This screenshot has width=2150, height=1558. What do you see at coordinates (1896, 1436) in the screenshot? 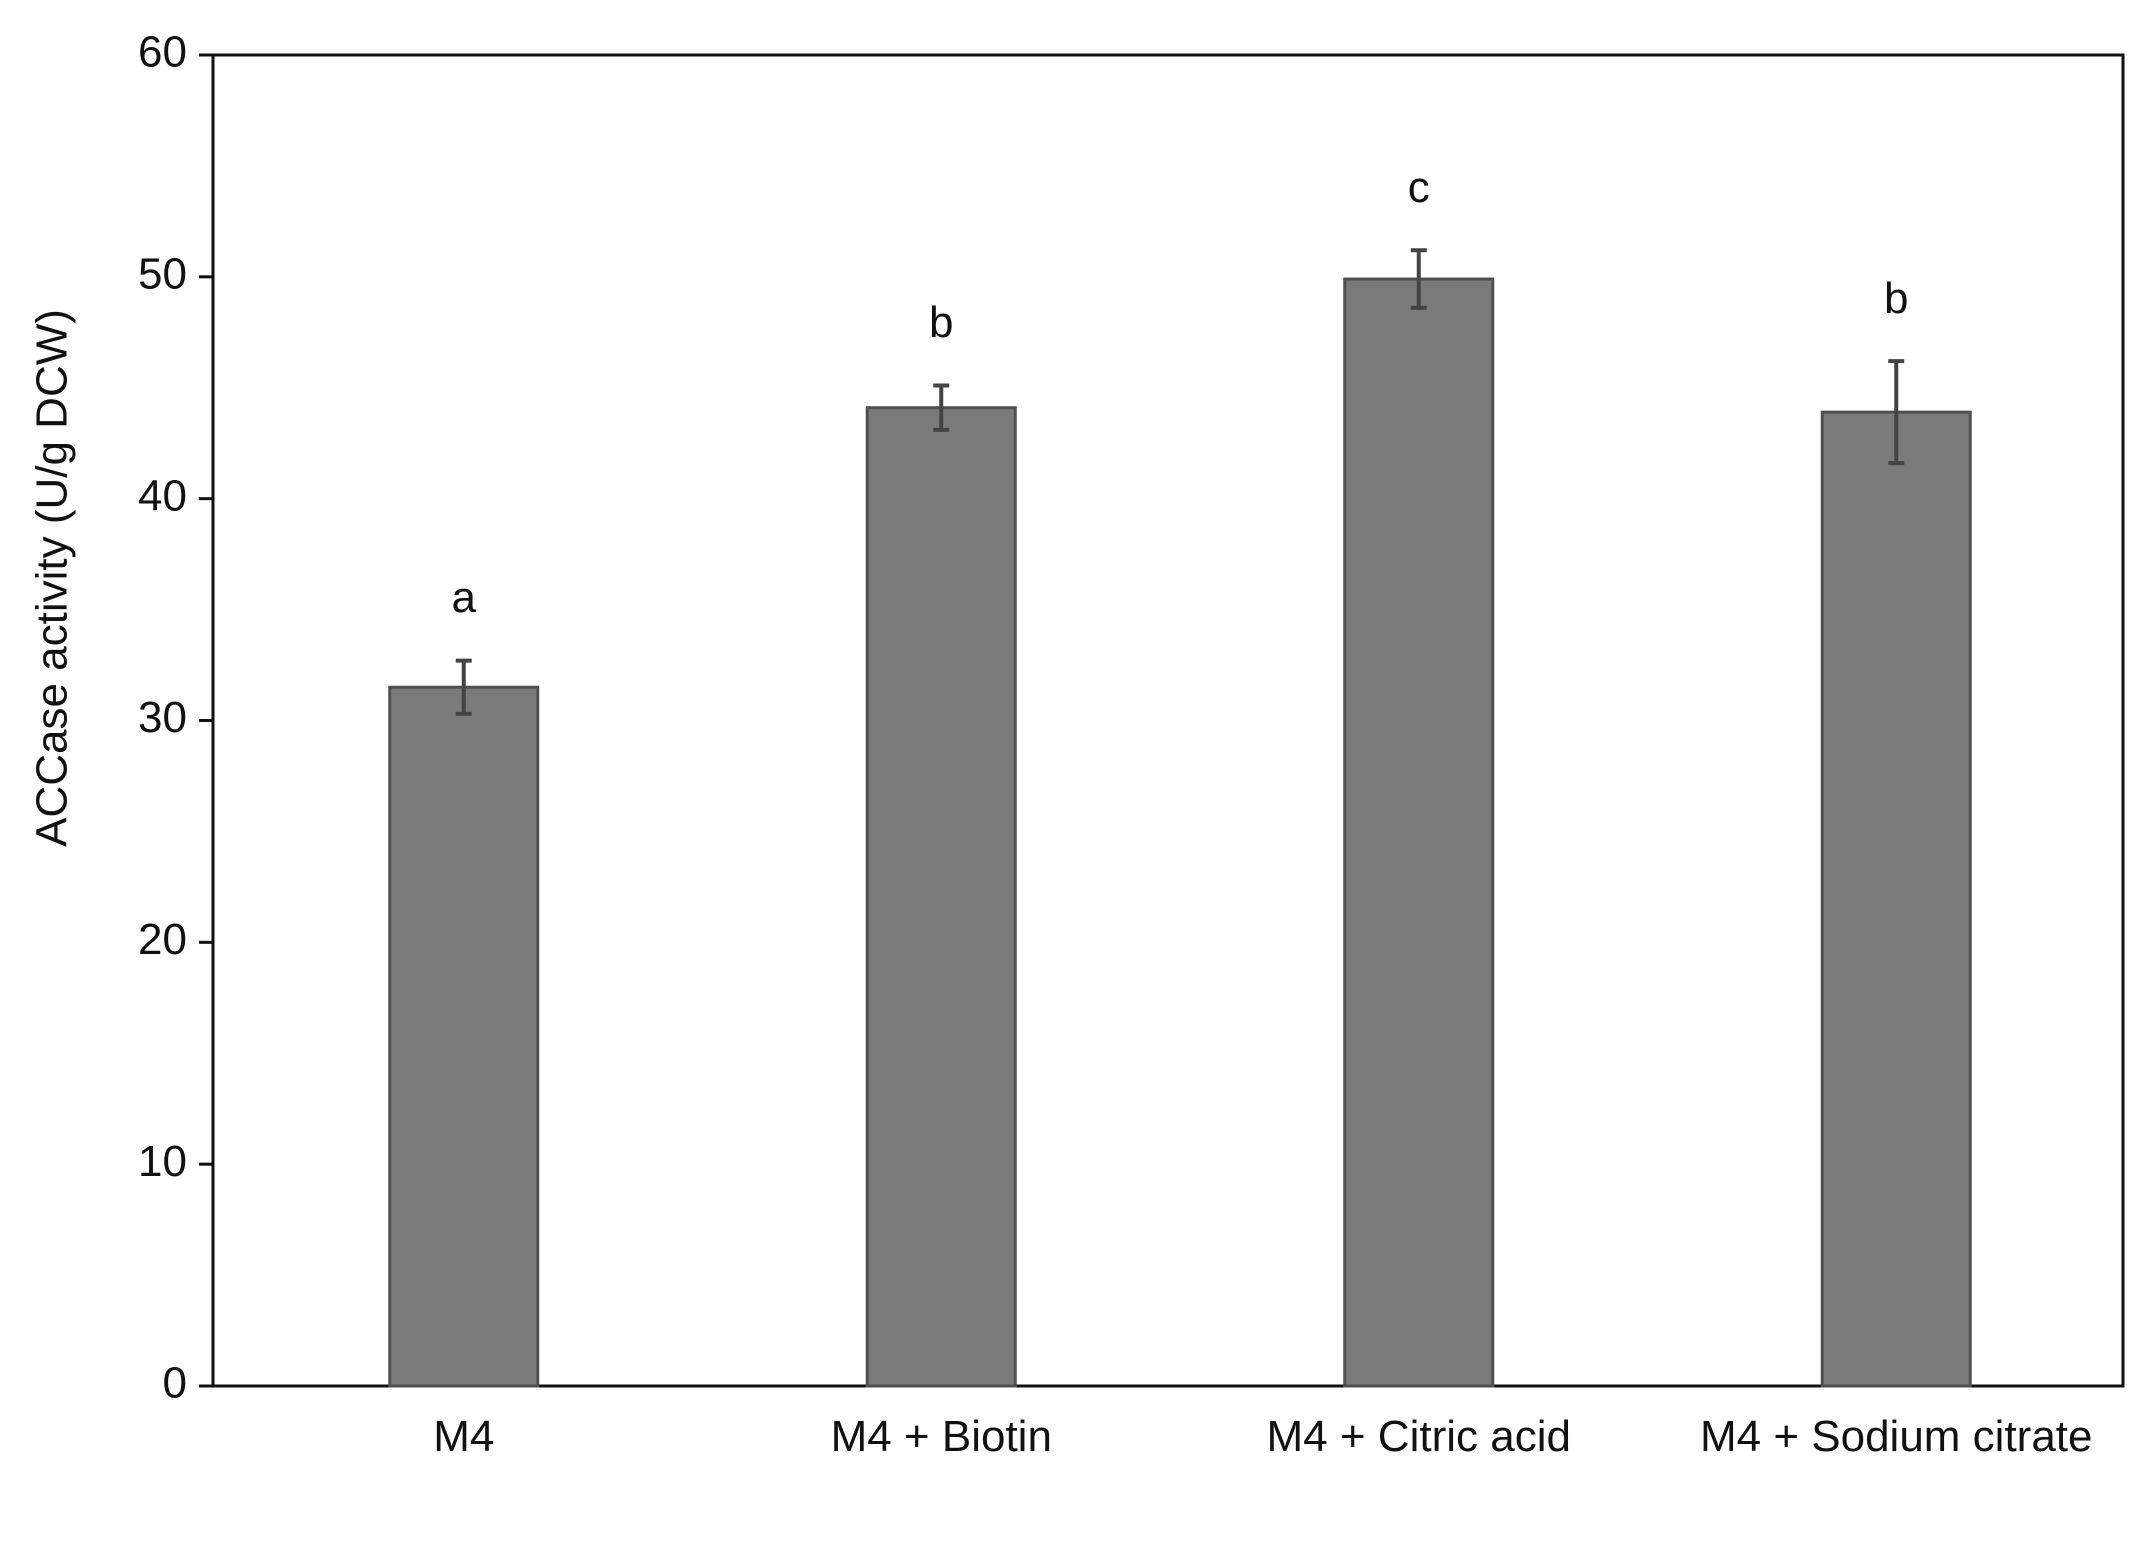
I see `x-tick-label: M4 + Sodium citrate` at bounding box center [1896, 1436].